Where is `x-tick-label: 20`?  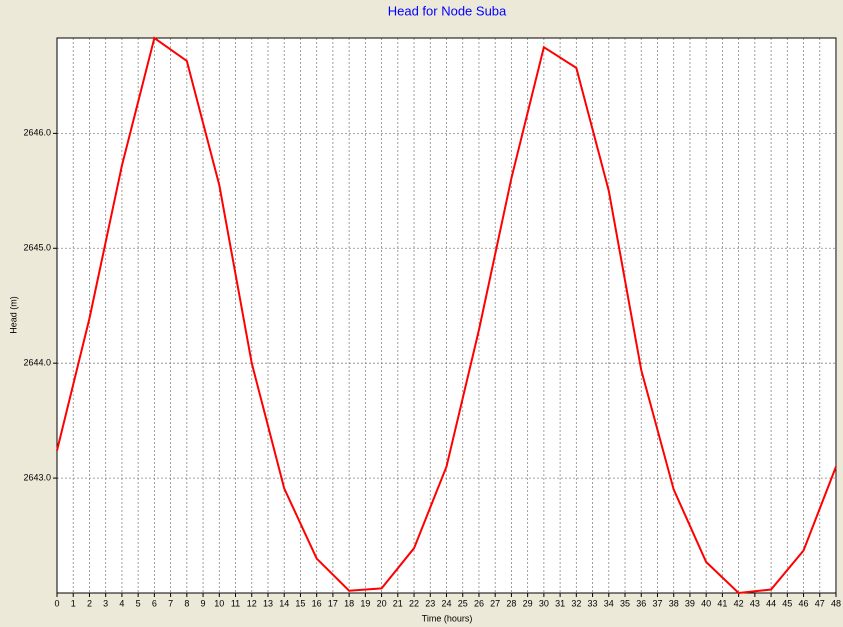 x-tick-label: 20 is located at coordinates (382, 603).